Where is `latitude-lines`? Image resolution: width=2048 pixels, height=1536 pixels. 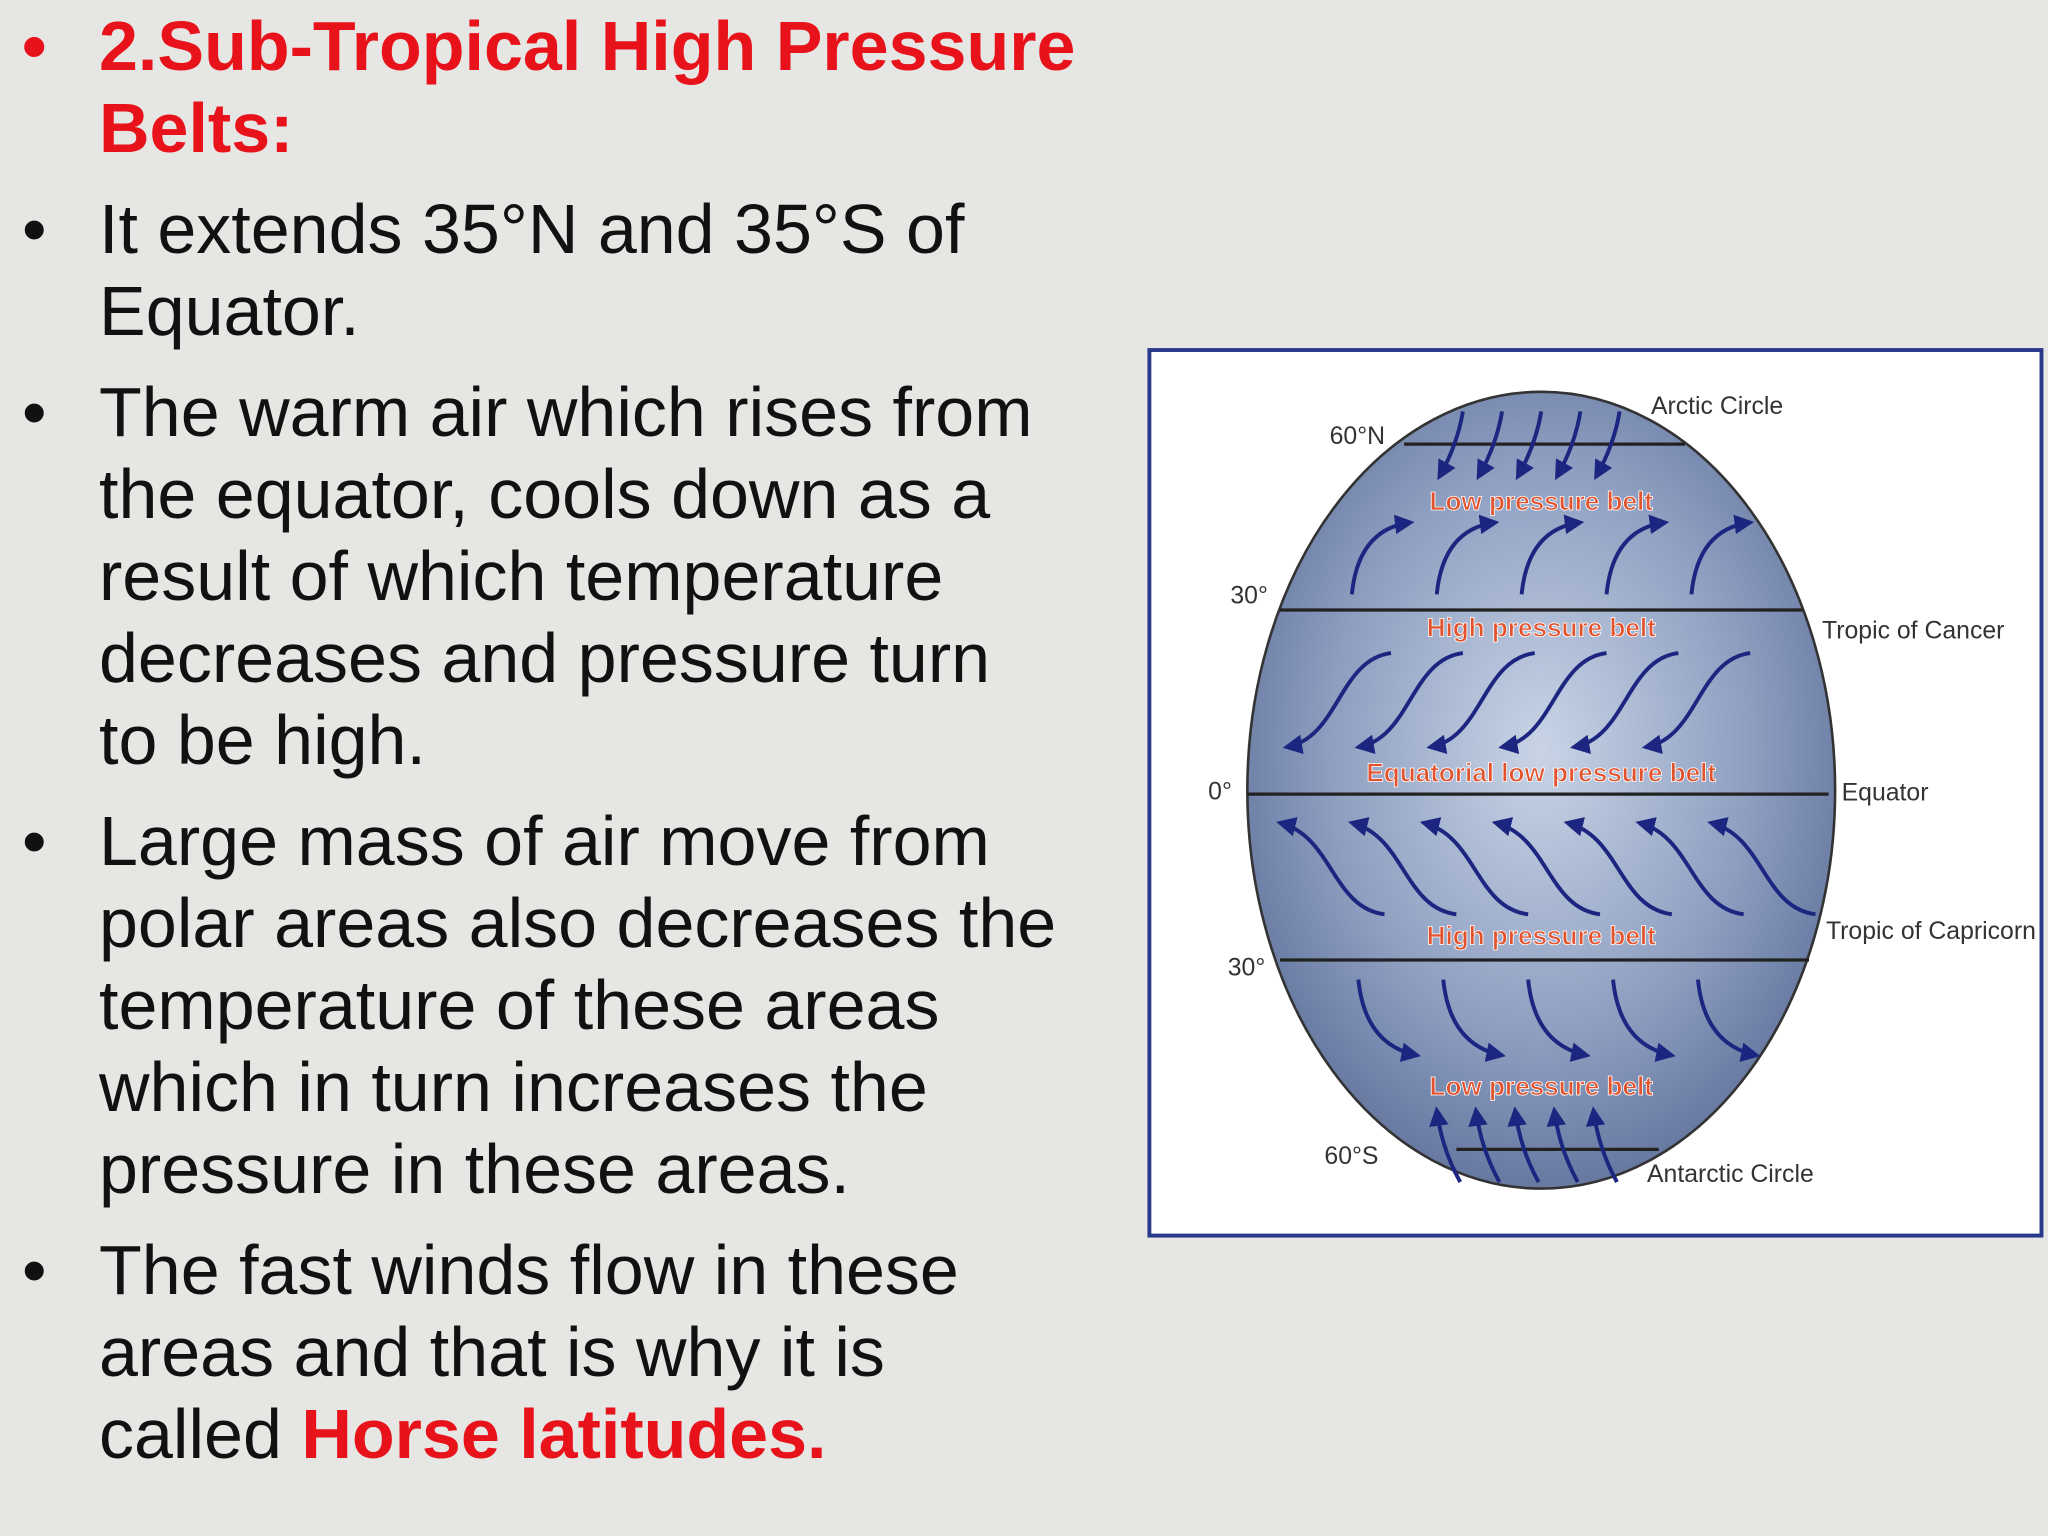
latitude-lines is located at coordinates (1538, 797).